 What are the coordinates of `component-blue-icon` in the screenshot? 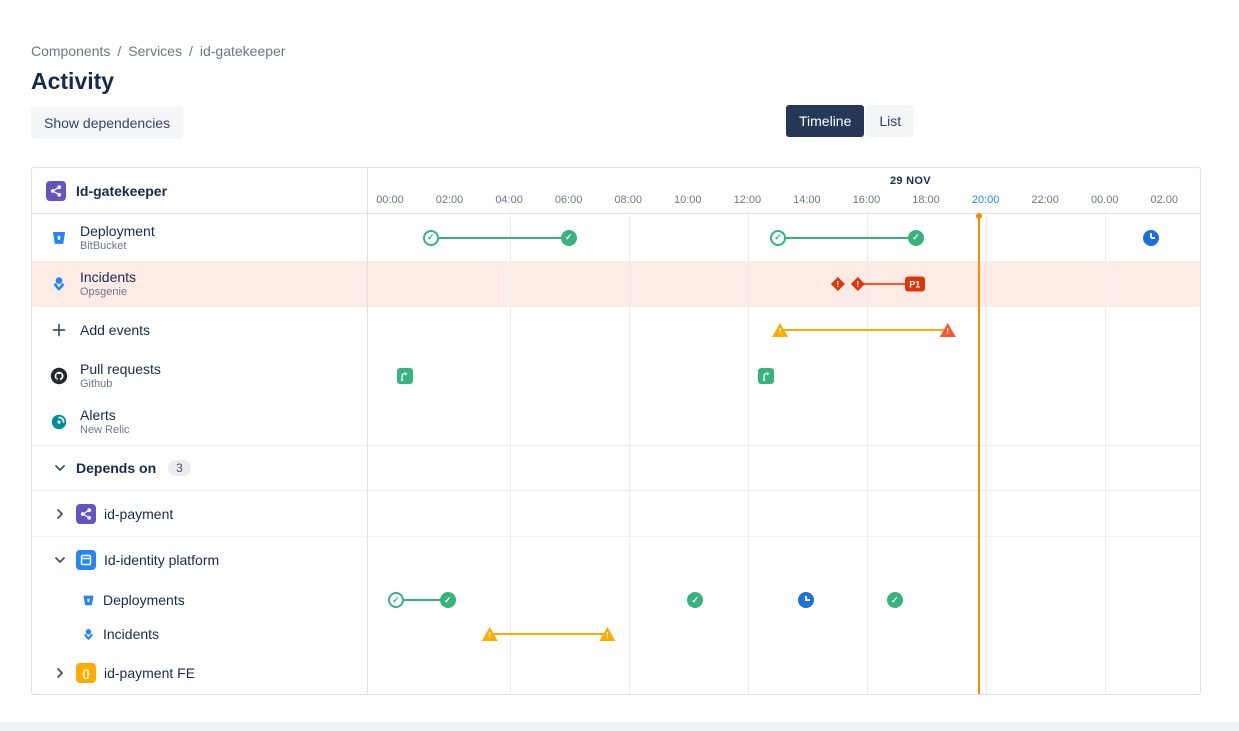 It's located at (86, 560).